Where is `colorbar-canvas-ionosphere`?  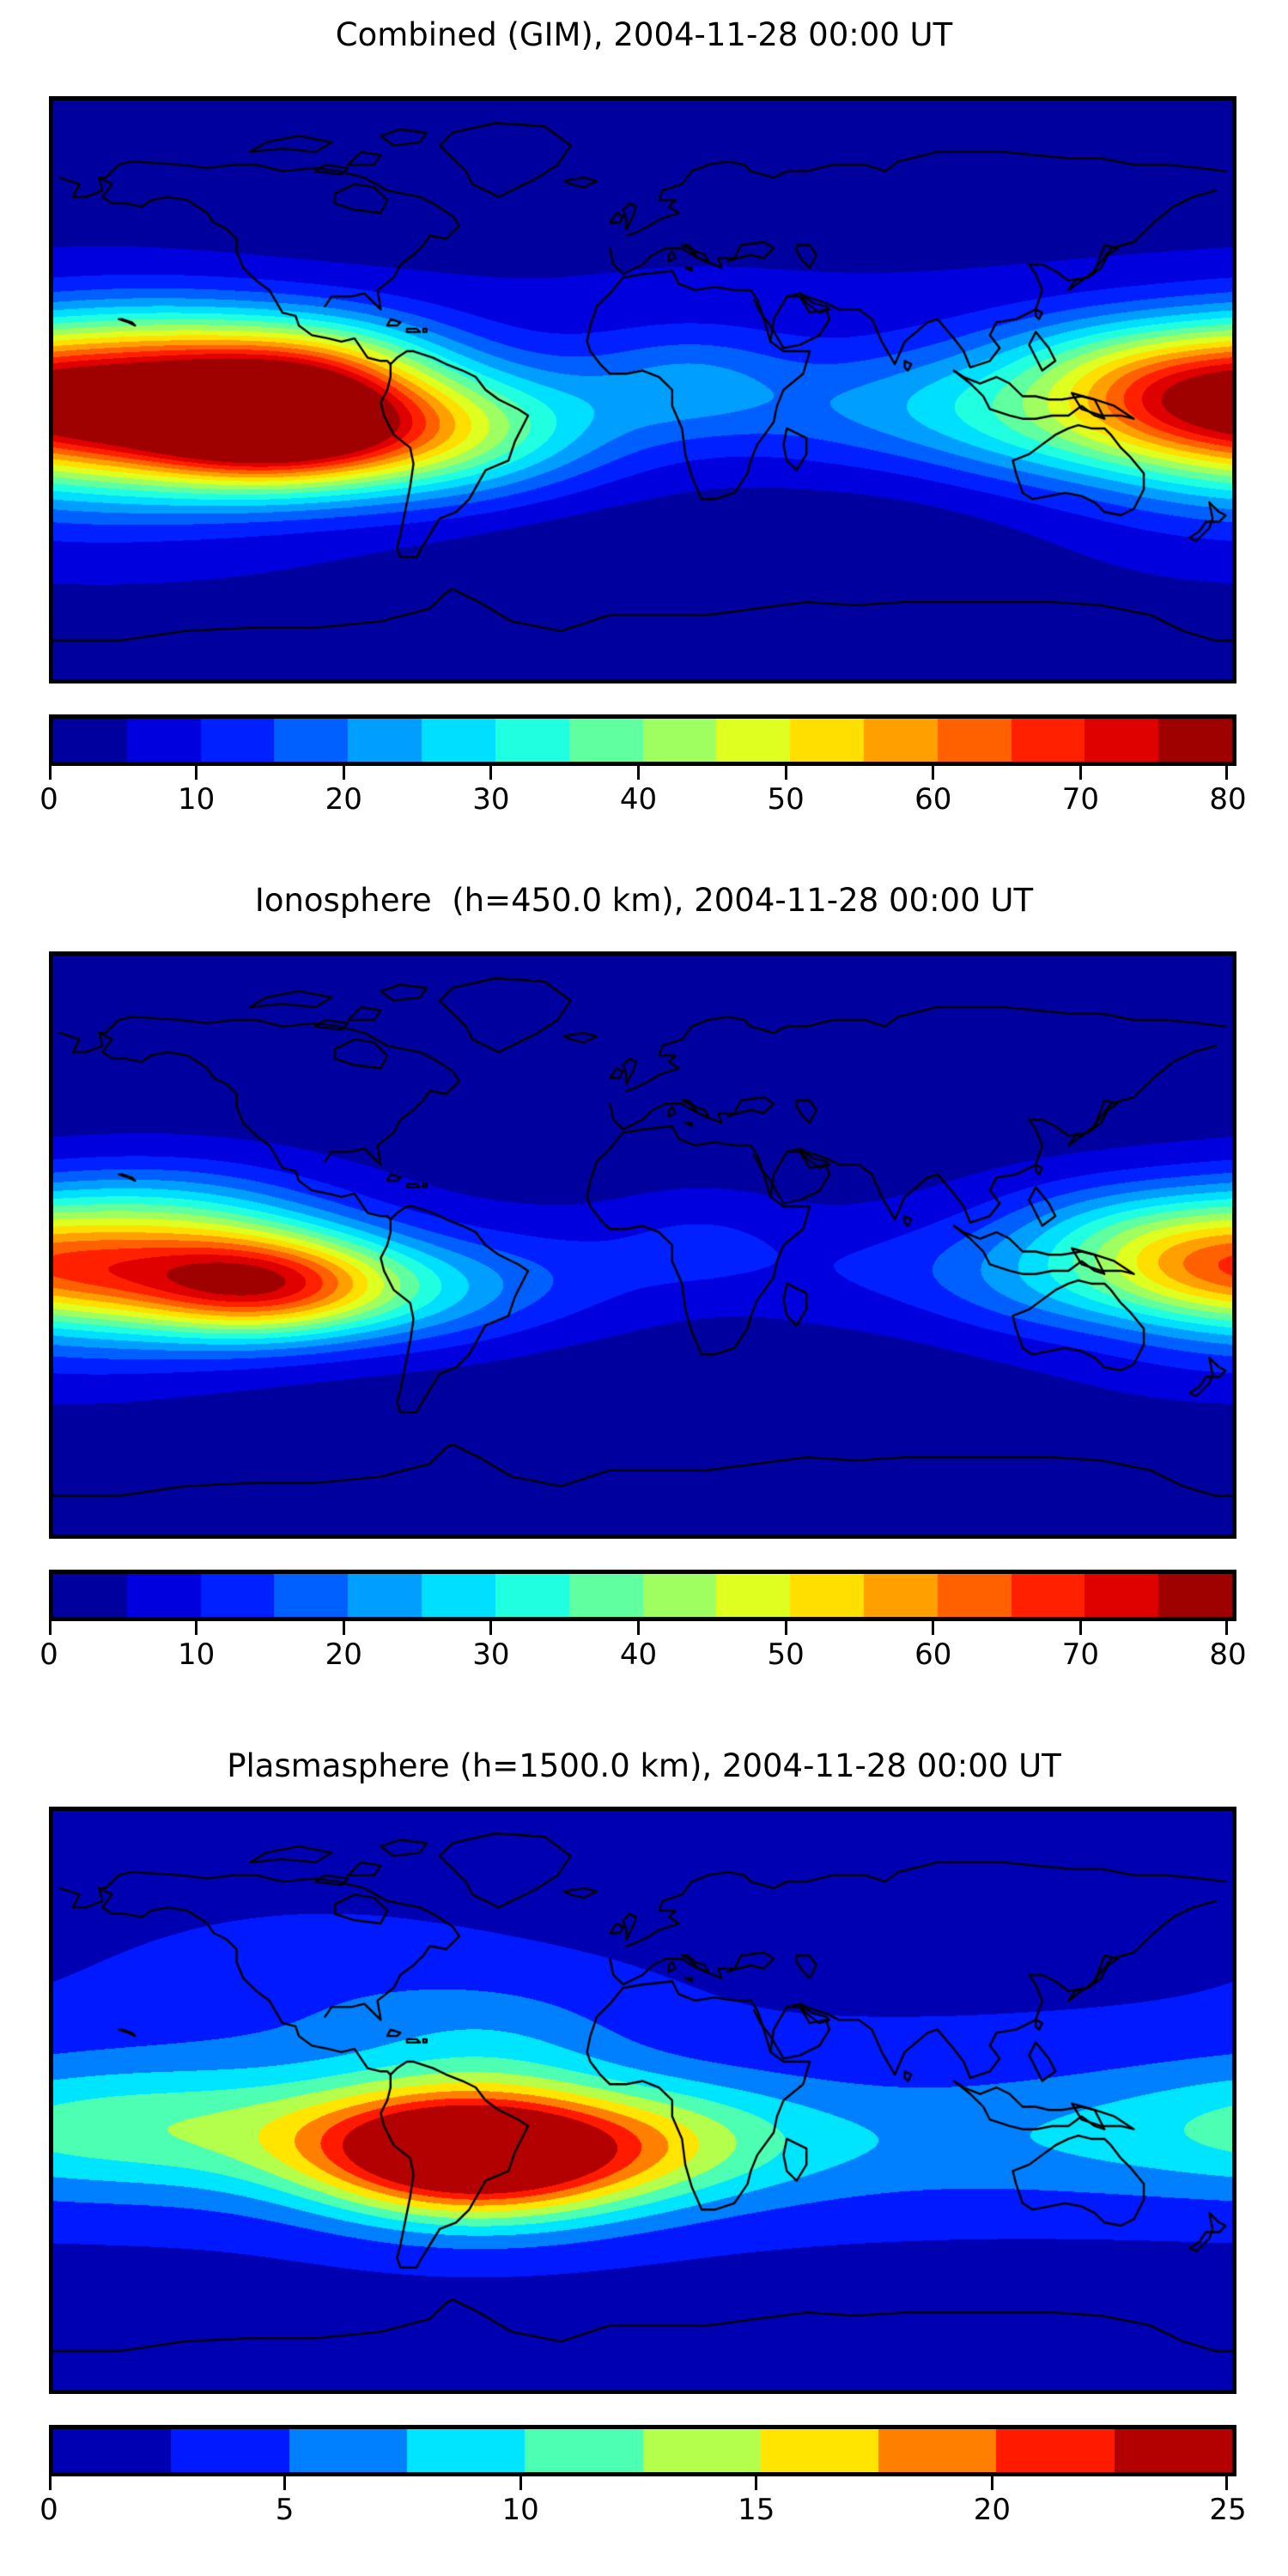 colorbar-canvas-ionosphere is located at coordinates (642, 1595).